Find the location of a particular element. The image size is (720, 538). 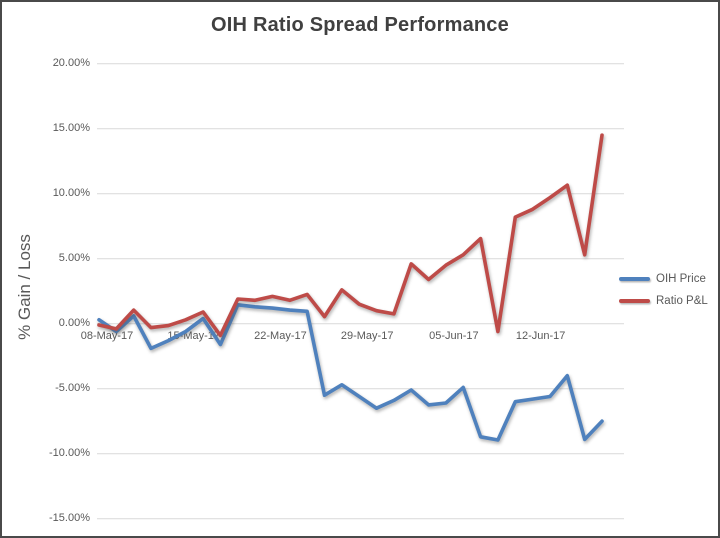

legend: OIH Price Ratio P&L is located at coordinates (663, 290).